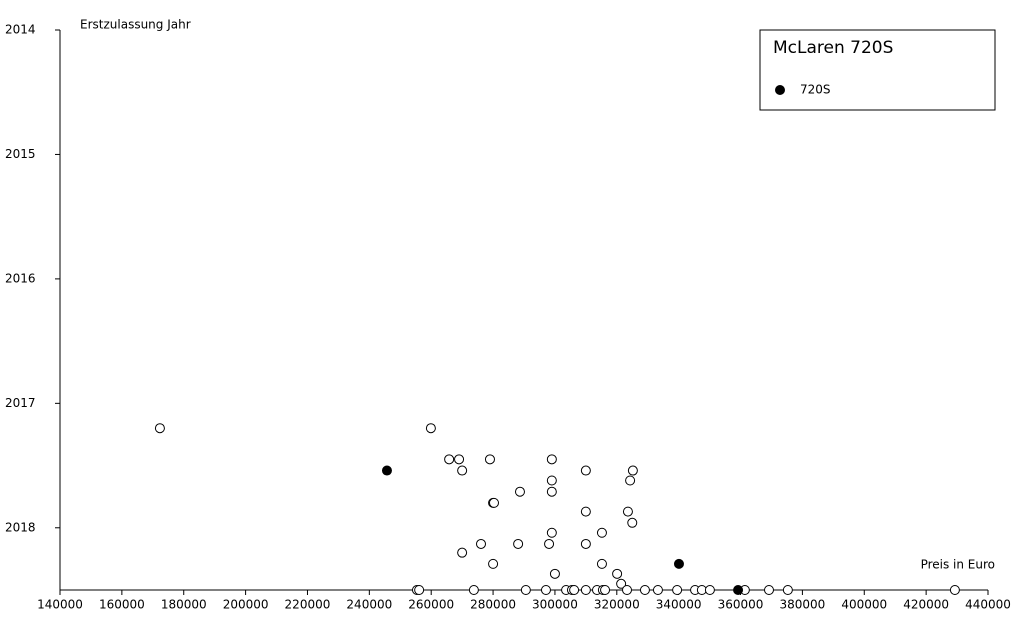 The image size is (1020, 620). I want to click on x-tick-label: 180000, so click(184, 605).